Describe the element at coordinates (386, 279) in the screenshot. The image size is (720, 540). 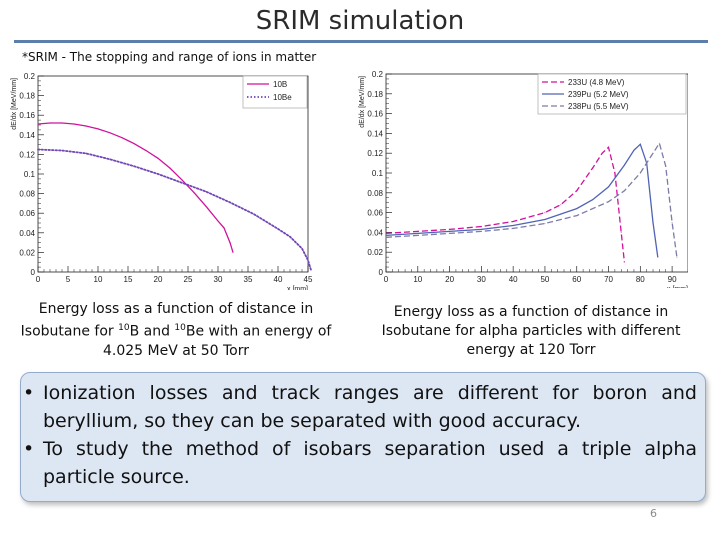
I see `c2-xtick-label: 0` at that location.